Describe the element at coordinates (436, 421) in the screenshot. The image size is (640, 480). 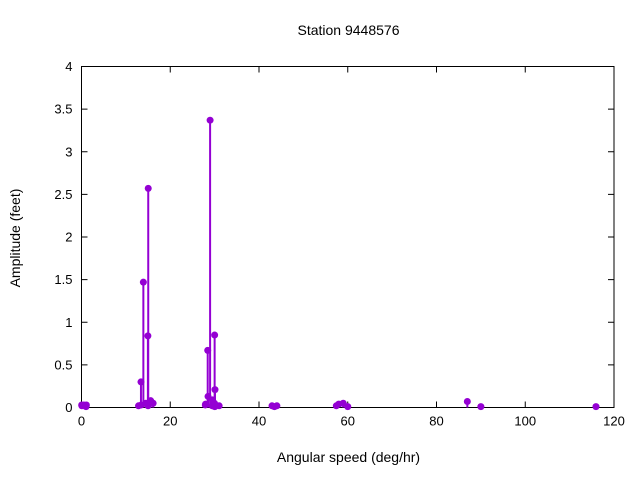
I see `x-tick-label: 80` at that location.